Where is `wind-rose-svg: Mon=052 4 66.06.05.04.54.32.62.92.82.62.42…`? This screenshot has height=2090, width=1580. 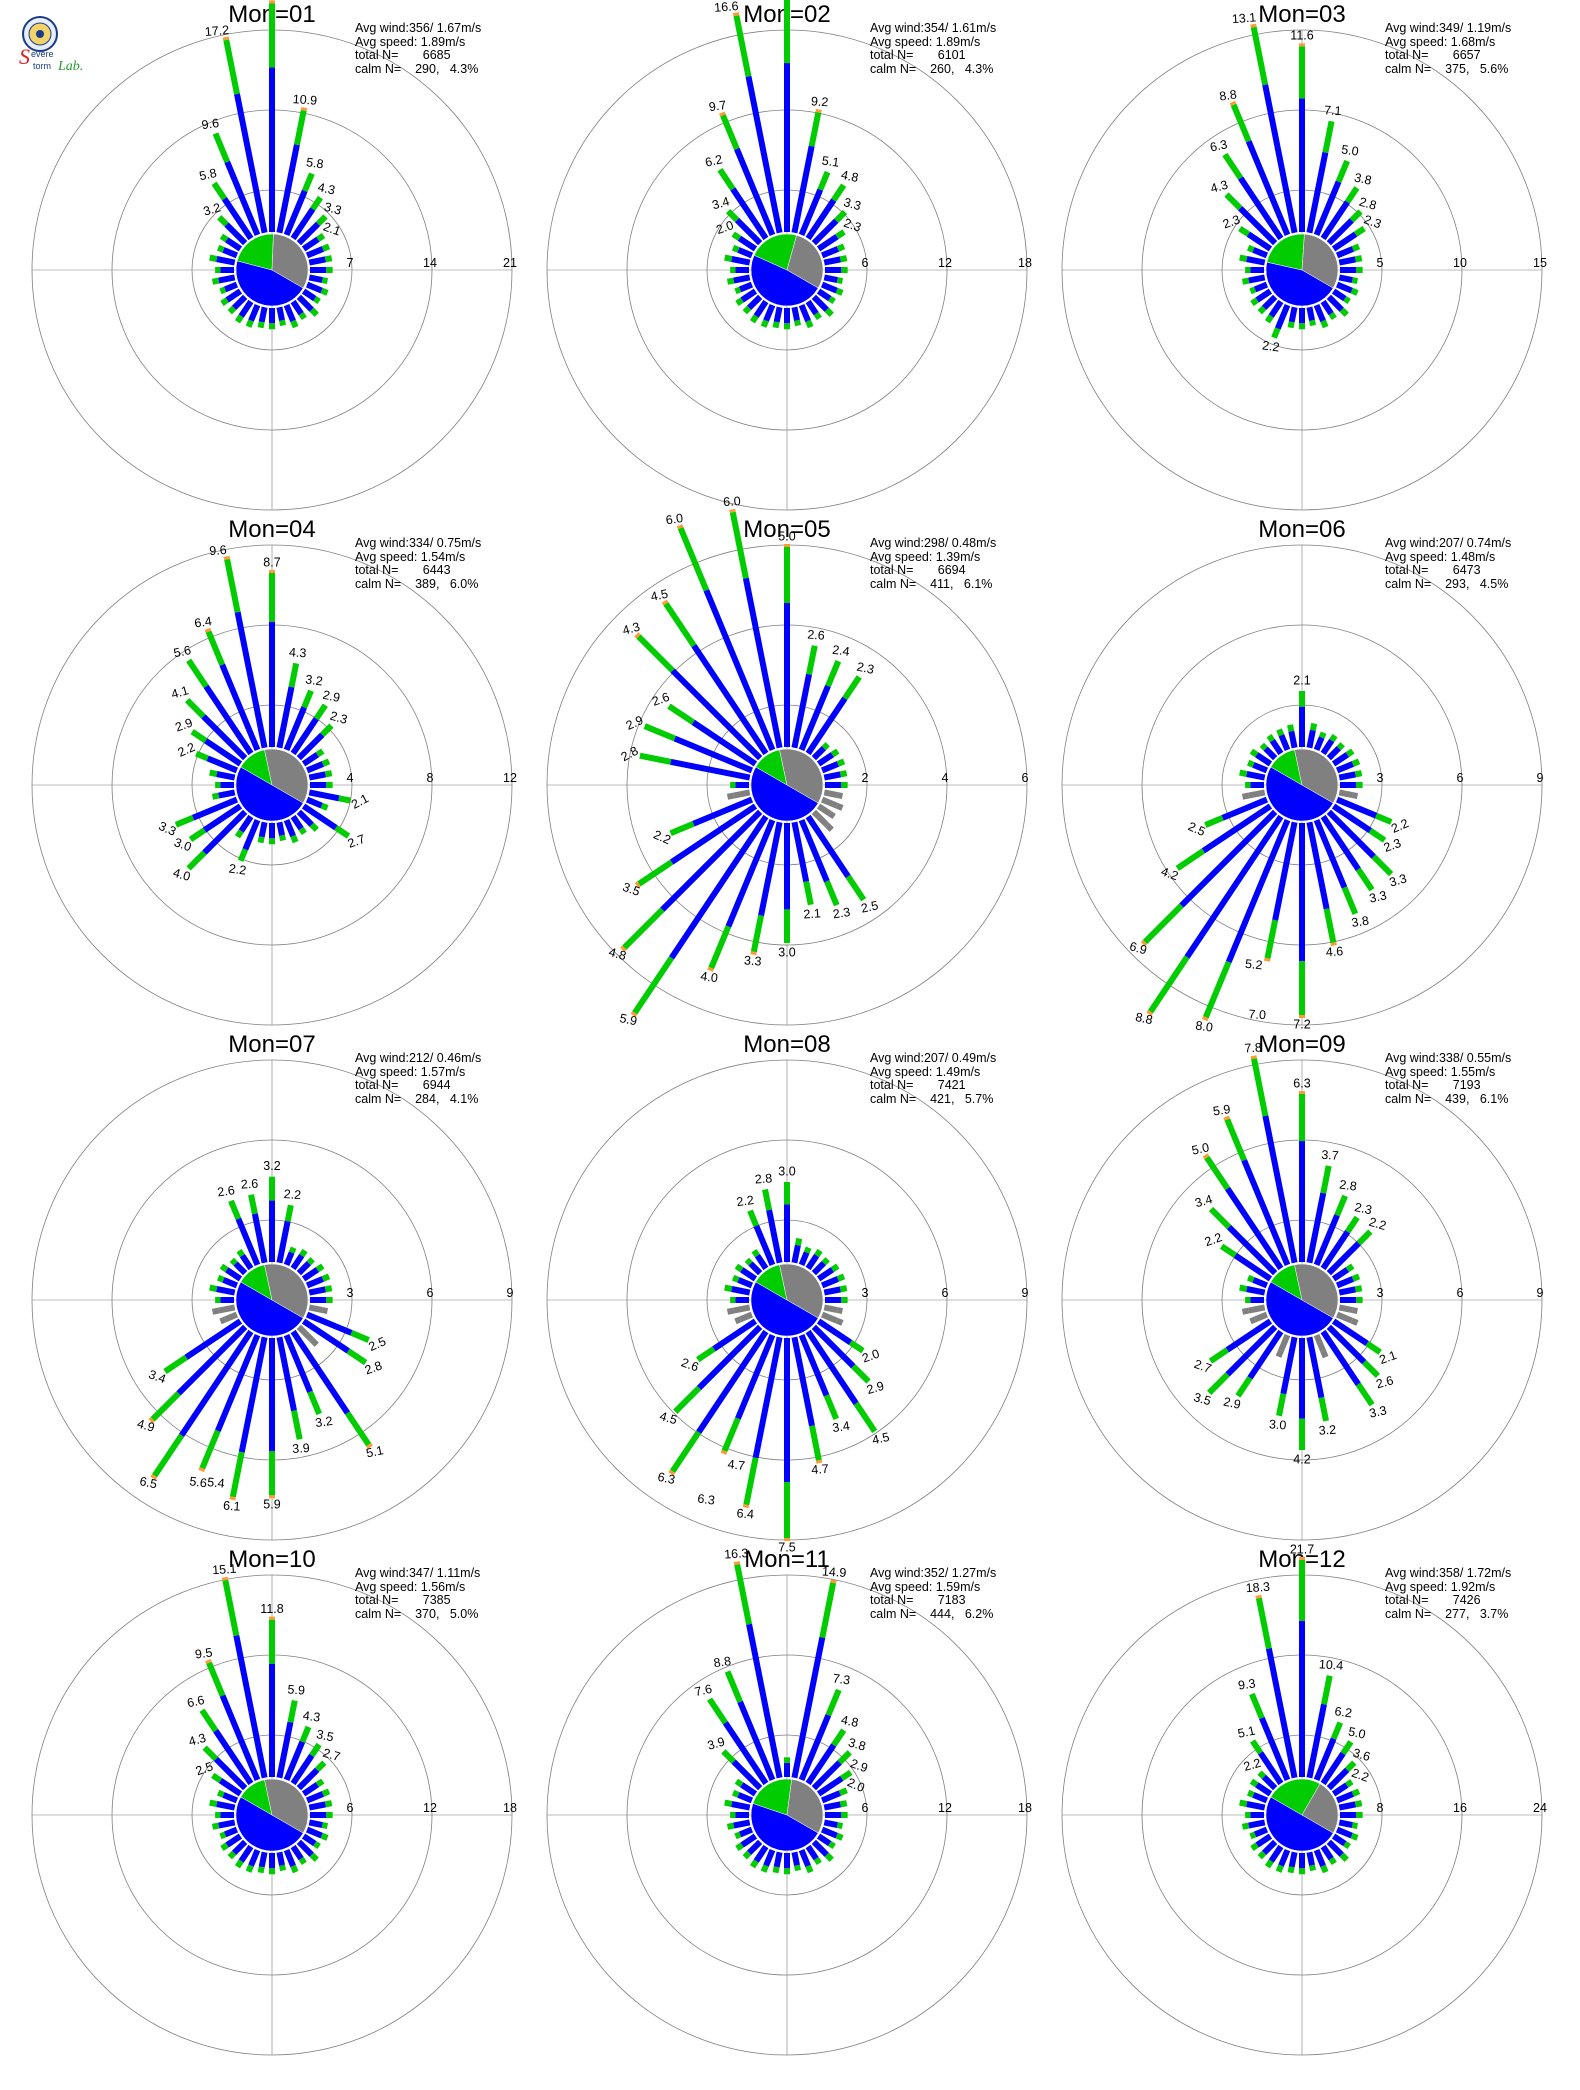
wind-rose-svg: Mon=052 4 66.06.05.04.54.32.62.92.82.62.42… is located at coordinates (787, 761).